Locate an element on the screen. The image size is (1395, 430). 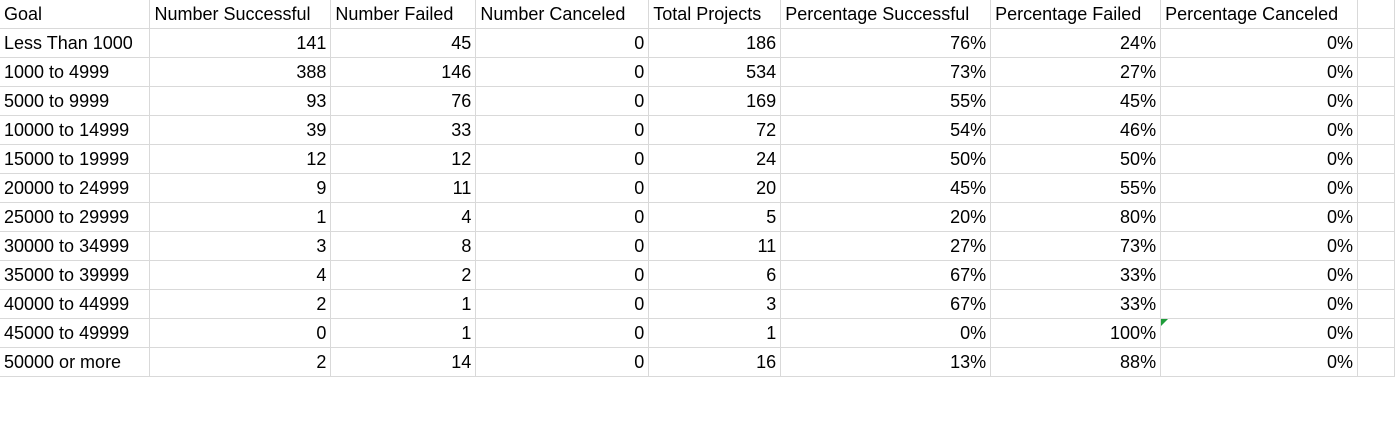
percentage-successful-cell: 13% is located at coordinates (886, 362).